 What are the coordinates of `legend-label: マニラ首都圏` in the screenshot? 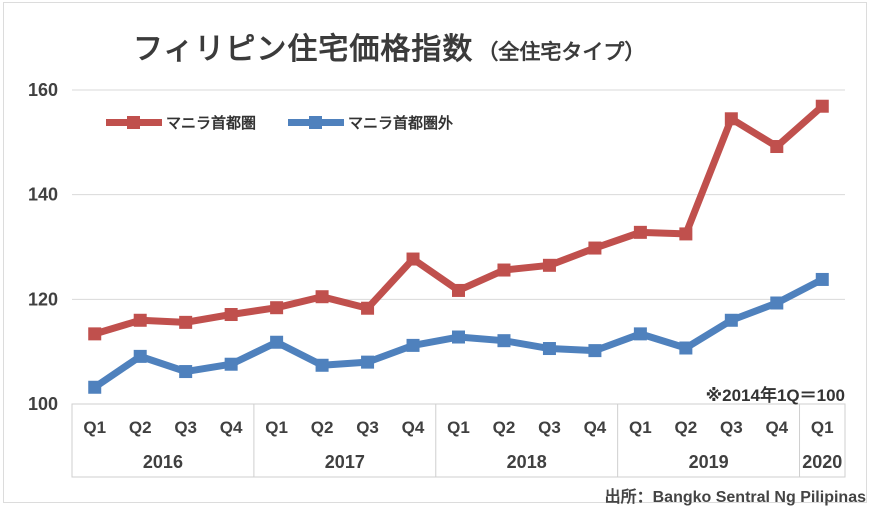 It's located at (211, 123).